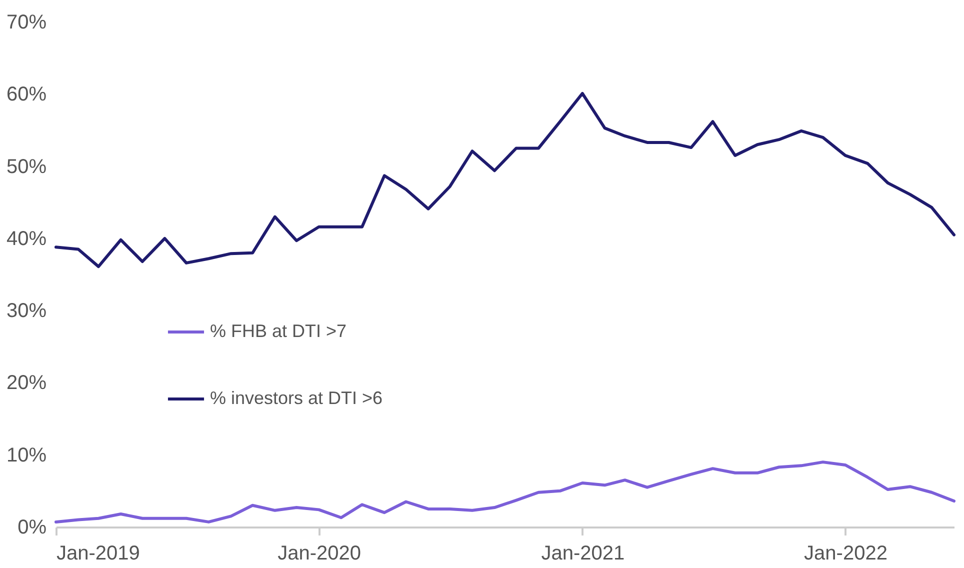 This screenshot has height=568, width=964. I want to click on x-tick-label: Jan-2019, so click(98, 553).